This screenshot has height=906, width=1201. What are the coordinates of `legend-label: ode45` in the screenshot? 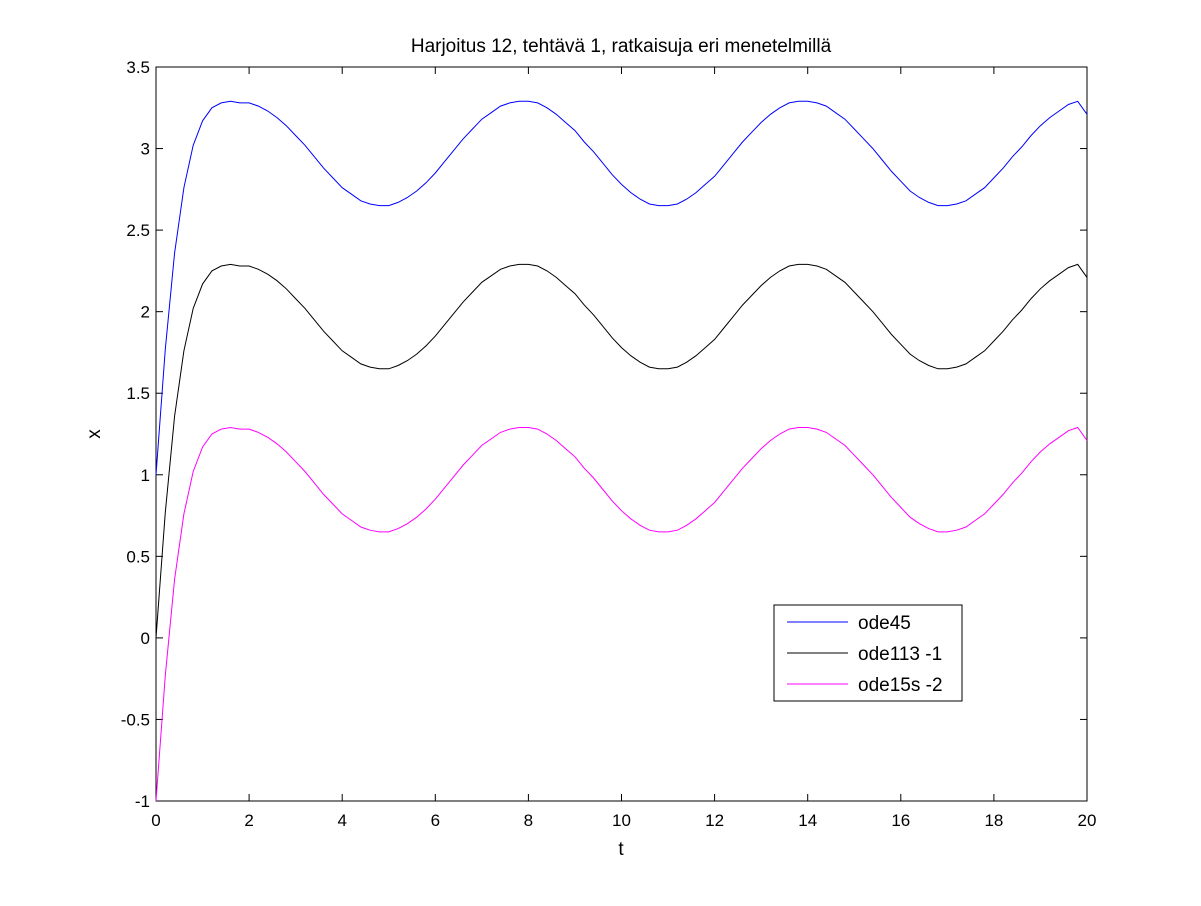 It's located at (884, 623).